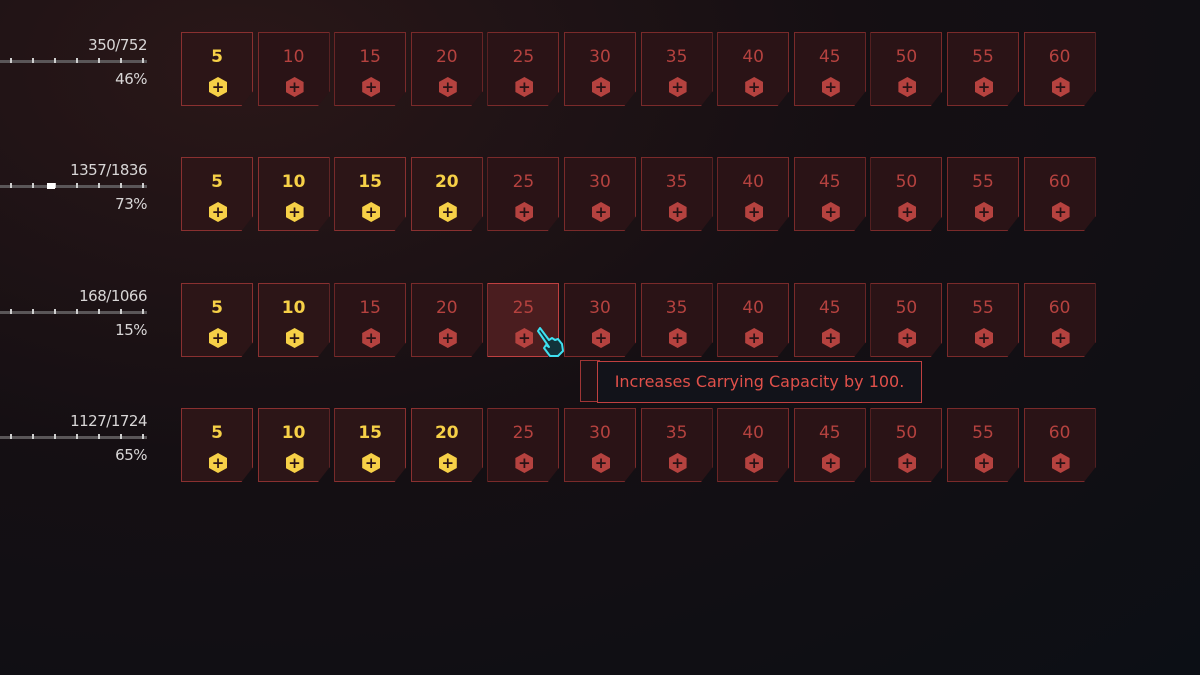  I want to click on progress-knob, so click(51, 186).